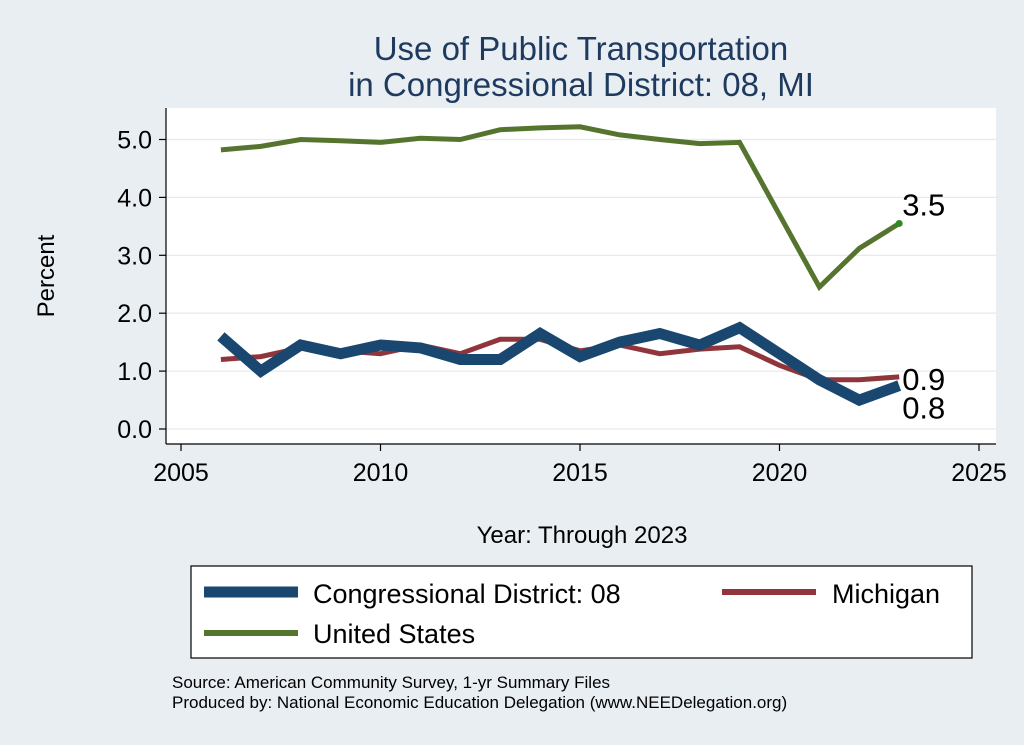  I want to click on legend-box, so click(581, 612).